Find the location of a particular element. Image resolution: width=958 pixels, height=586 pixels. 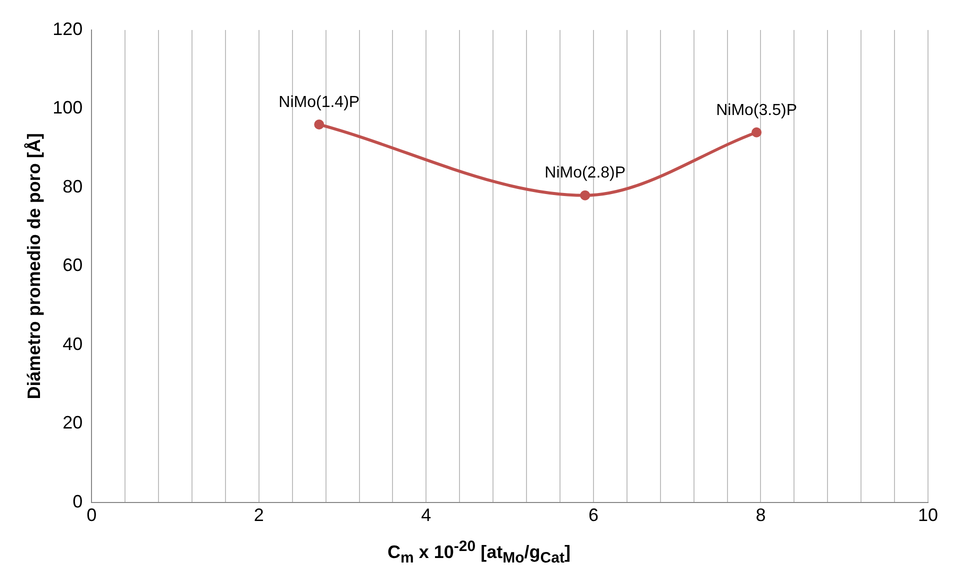

y-tick-label: 80 is located at coordinates (72, 186).